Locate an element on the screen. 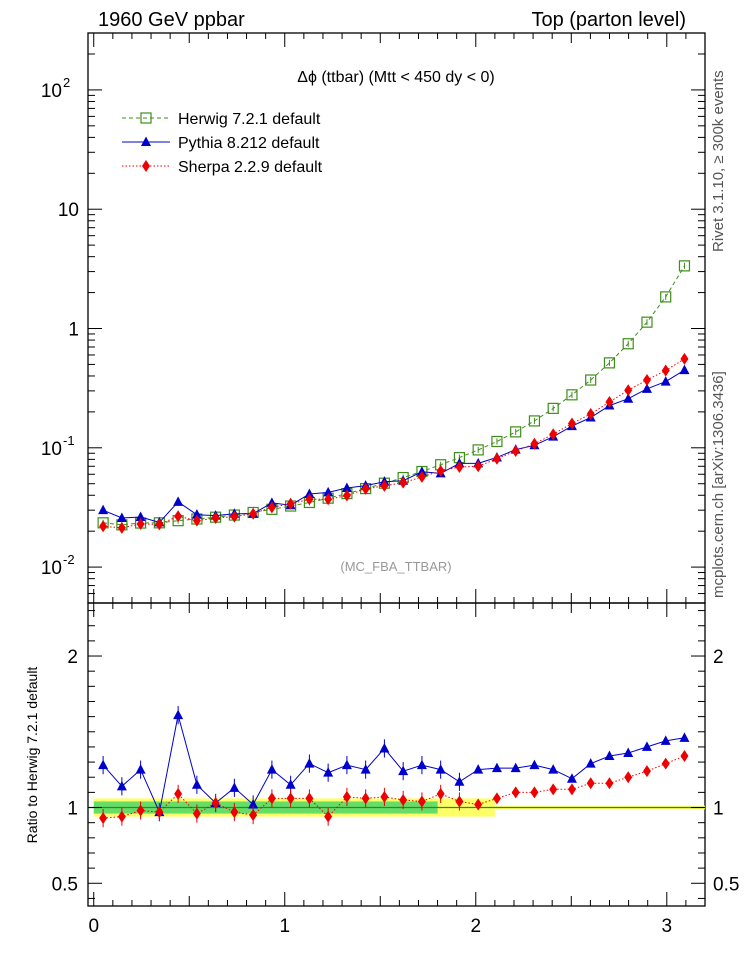 Image resolution: width=746 pixels, height=977 pixels. x-tick-label: 2 is located at coordinates (475, 926).